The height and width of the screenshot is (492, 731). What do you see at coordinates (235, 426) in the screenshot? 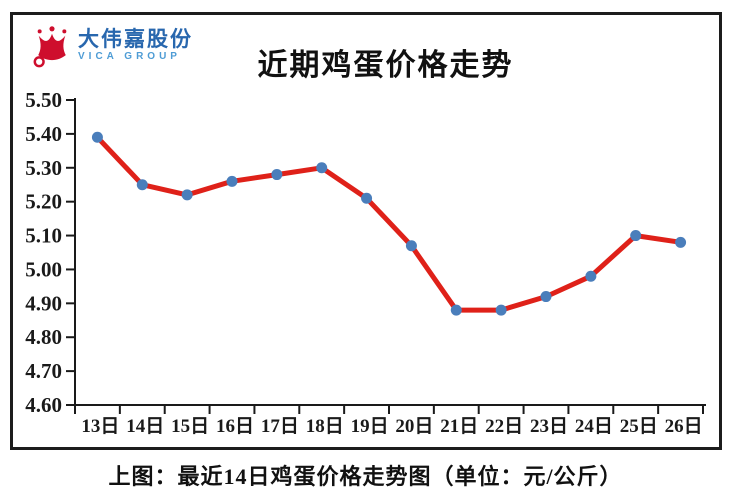
I see `x-tick-label: 16日` at bounding box center [235, 426].